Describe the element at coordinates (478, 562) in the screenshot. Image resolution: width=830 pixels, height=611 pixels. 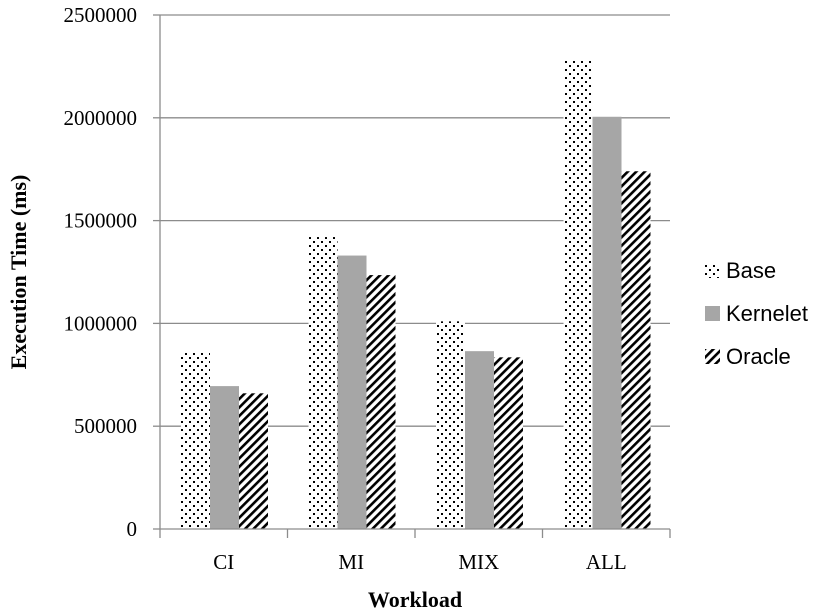
I see `x-tick-label: MIX` at that location.